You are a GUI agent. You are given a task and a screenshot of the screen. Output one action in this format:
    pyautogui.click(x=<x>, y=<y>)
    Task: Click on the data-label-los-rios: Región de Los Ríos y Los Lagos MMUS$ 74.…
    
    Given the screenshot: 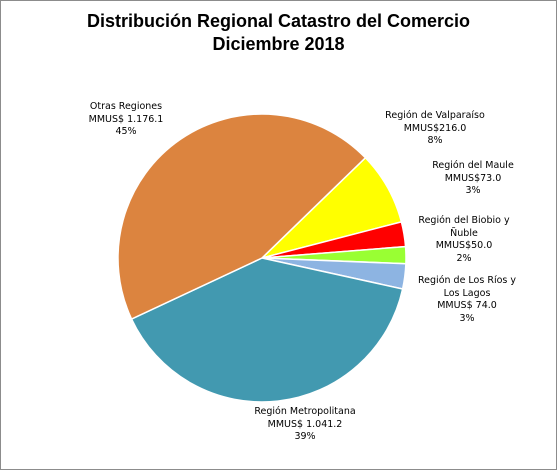 What is the action you would take?
    pyautogui.click(x=467, y=300)
    